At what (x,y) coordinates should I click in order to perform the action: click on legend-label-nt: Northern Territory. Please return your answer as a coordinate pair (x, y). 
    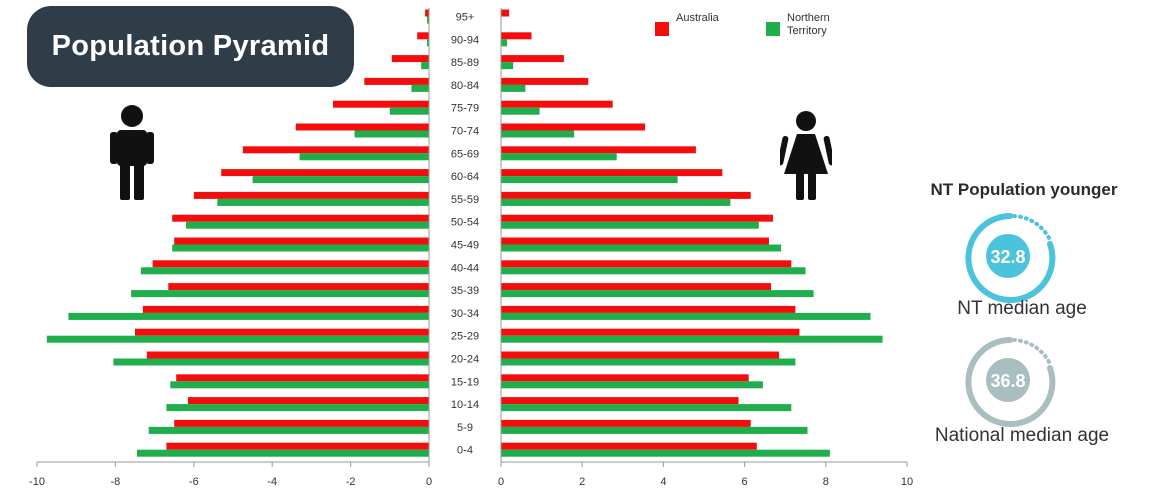
    Looking at the image, I should click on (808, 25).